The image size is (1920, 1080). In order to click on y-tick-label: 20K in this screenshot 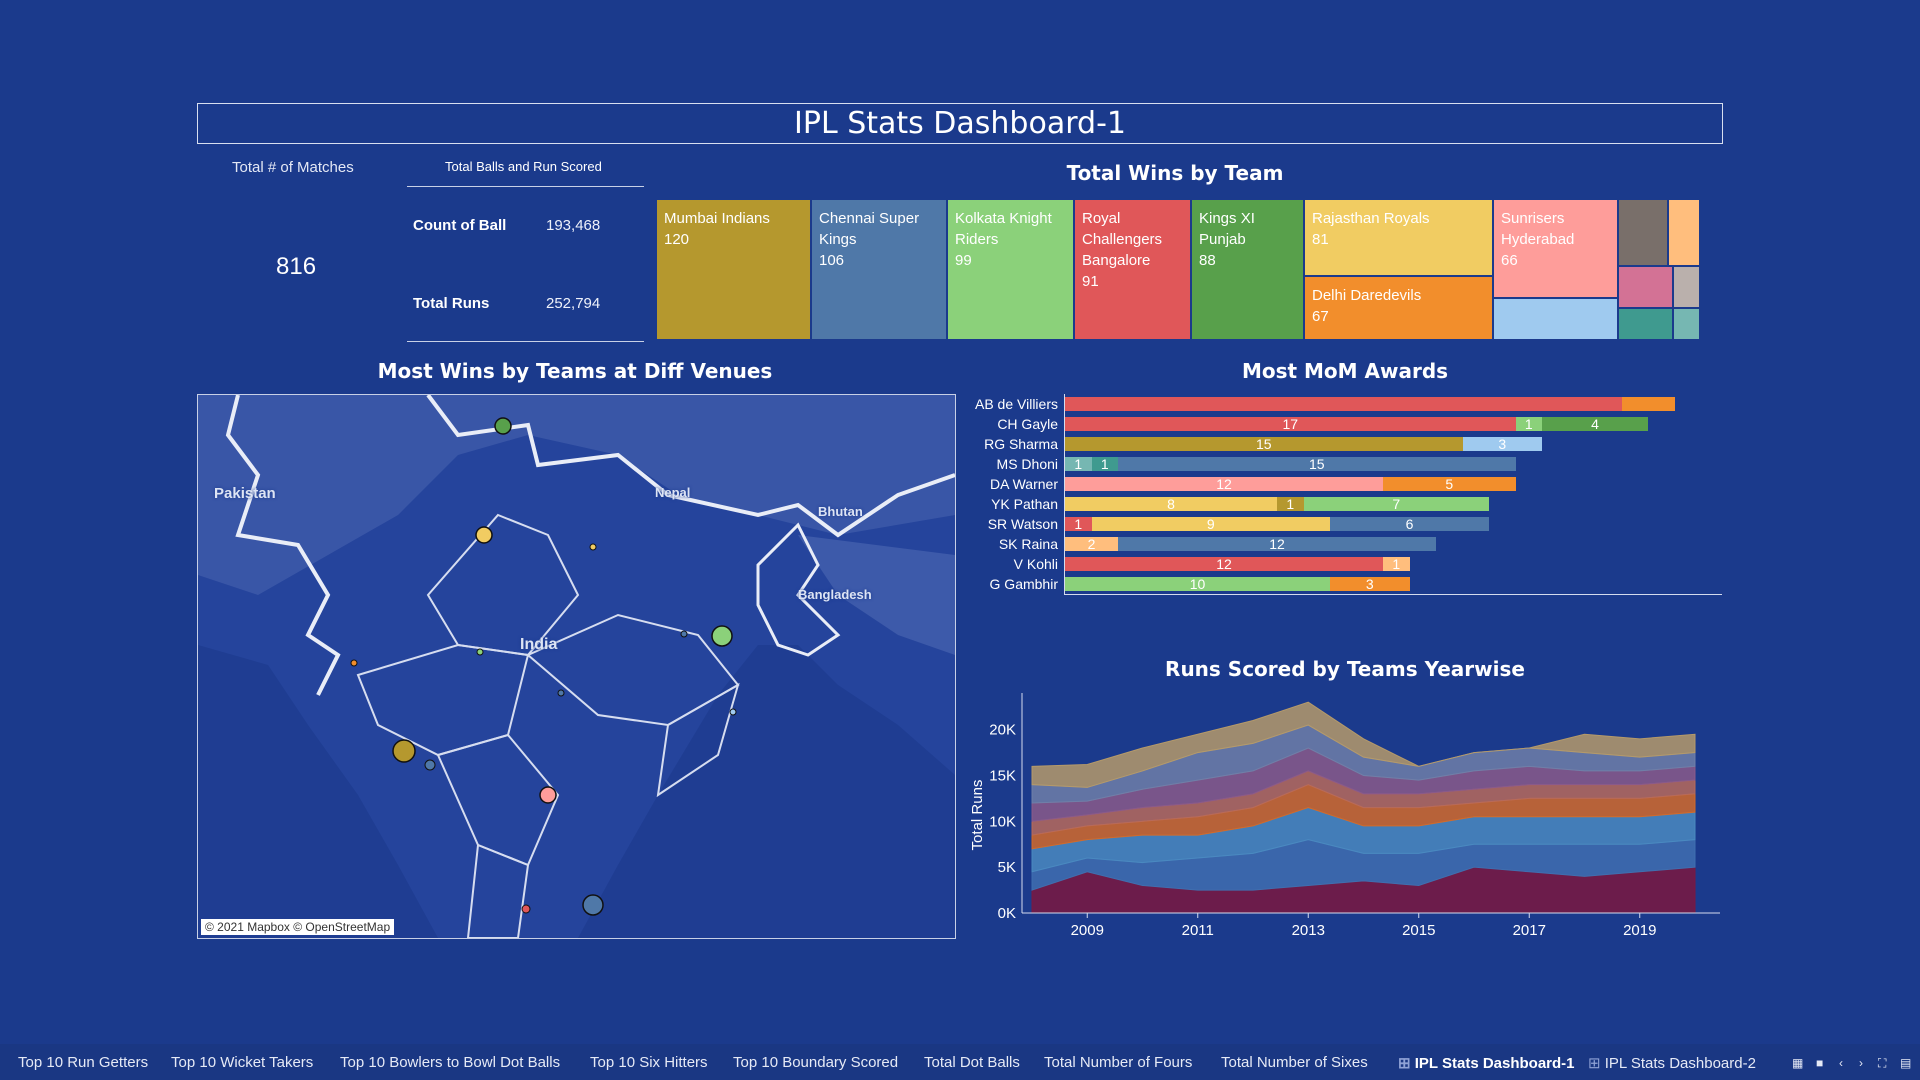, I will do `click(1002, 730)`.